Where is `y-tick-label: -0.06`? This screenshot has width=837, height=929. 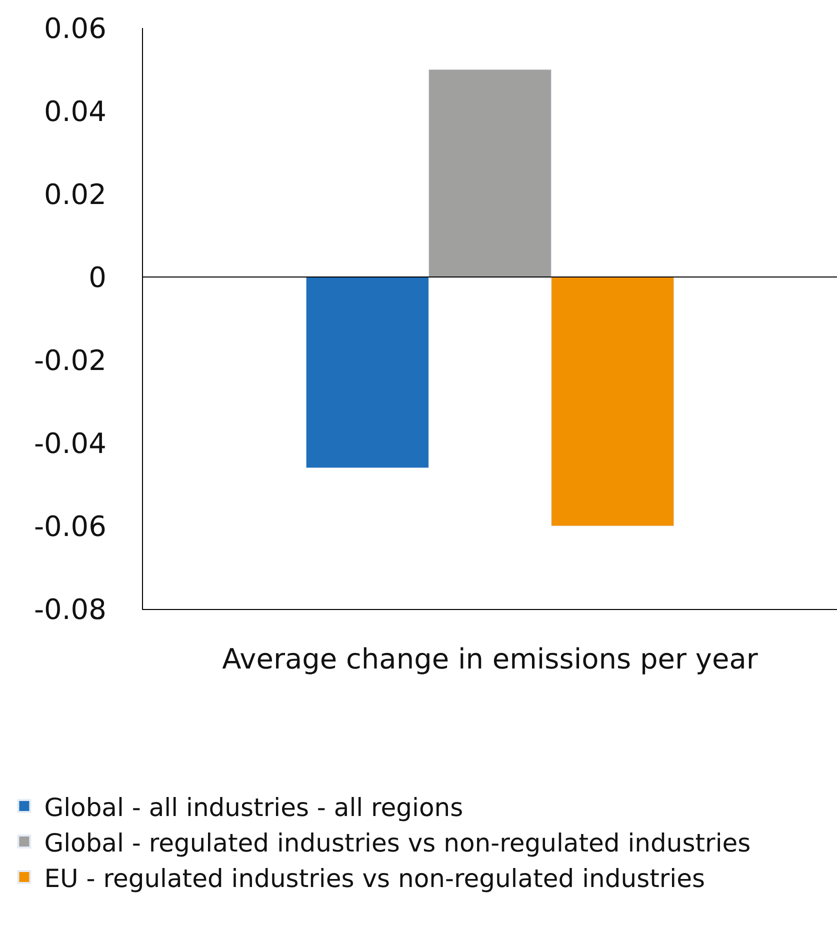
y-tick-label: -0.06 is located at coordinates (70, 526).